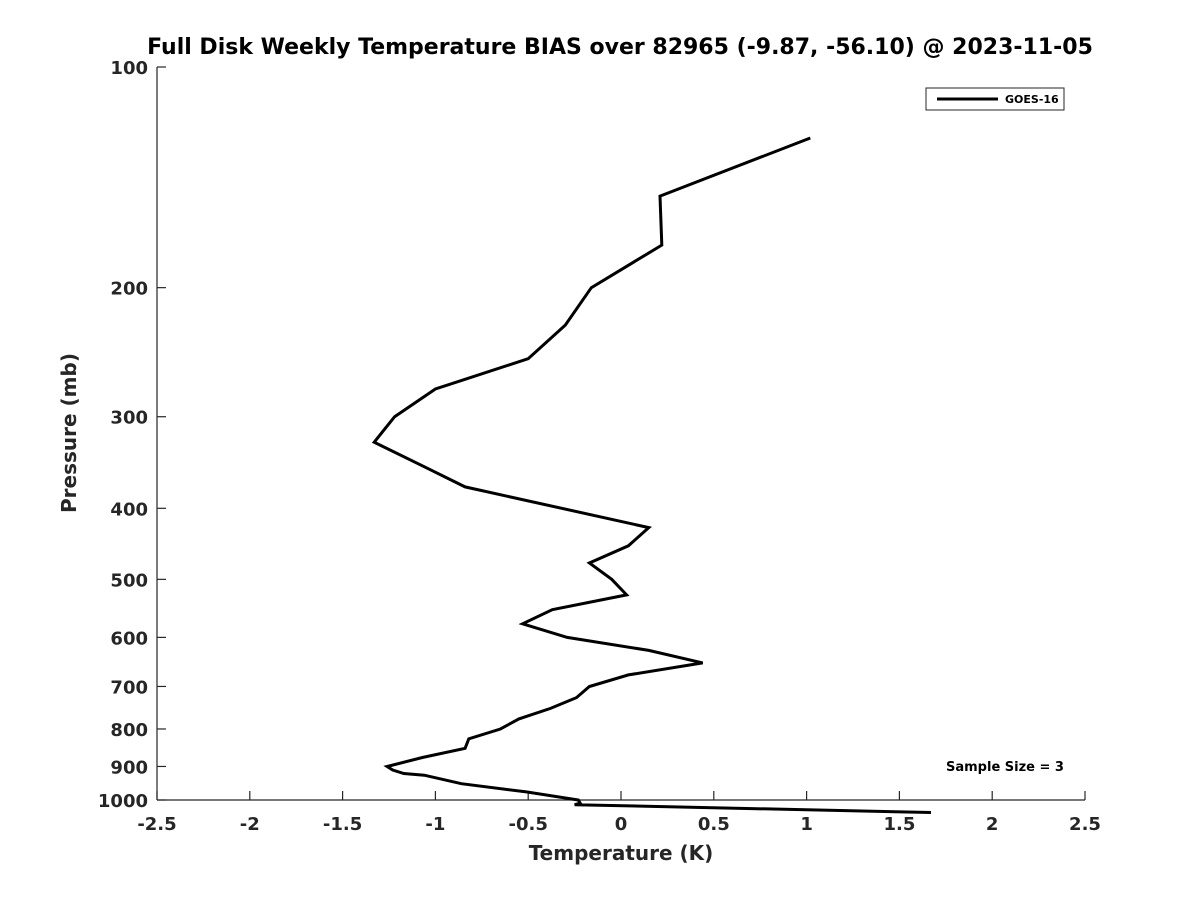  Describe the element at coordinates (528, 824) in the screenshot. I see `x-tick-label: -0.5` at that location.